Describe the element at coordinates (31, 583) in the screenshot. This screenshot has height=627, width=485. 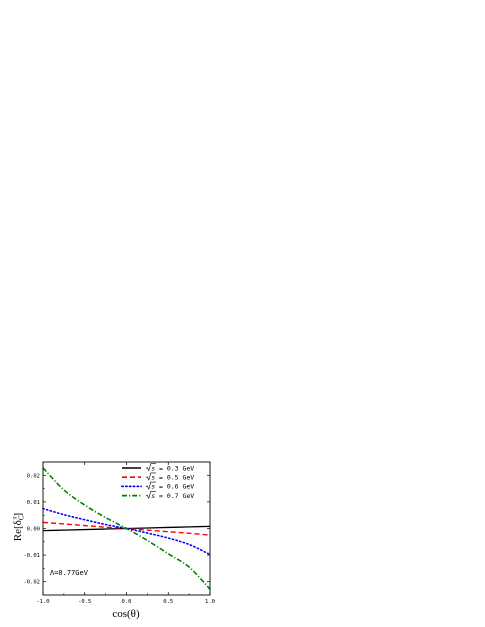
I see `y-tick-label: -0.02` at that location.